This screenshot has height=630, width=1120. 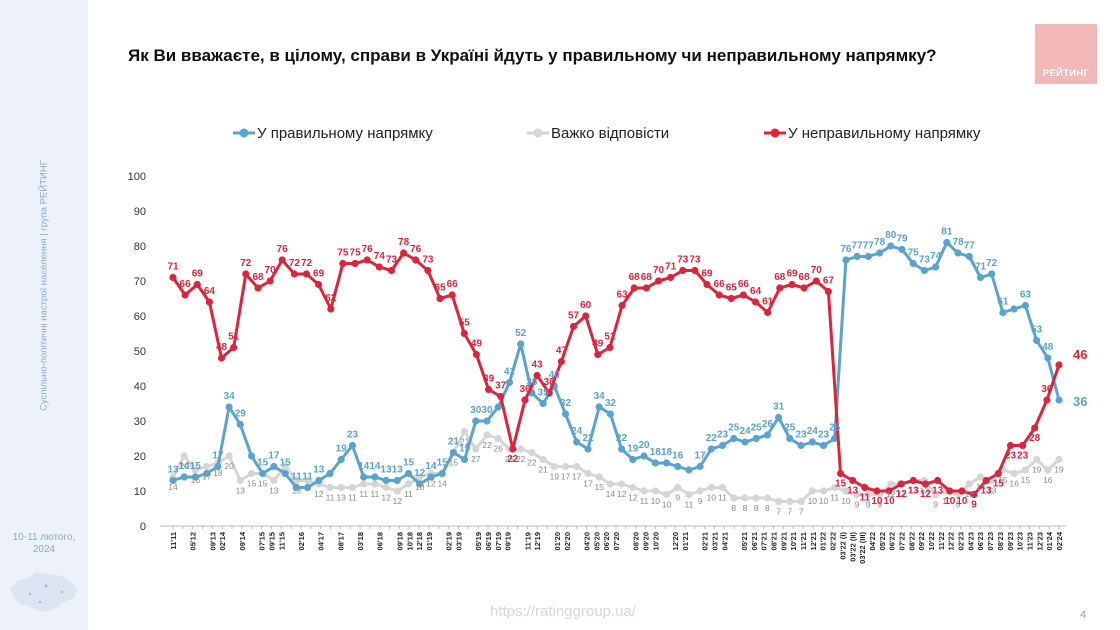 I want to click on data-label-wrong: 61, so click(x=768, y=302).